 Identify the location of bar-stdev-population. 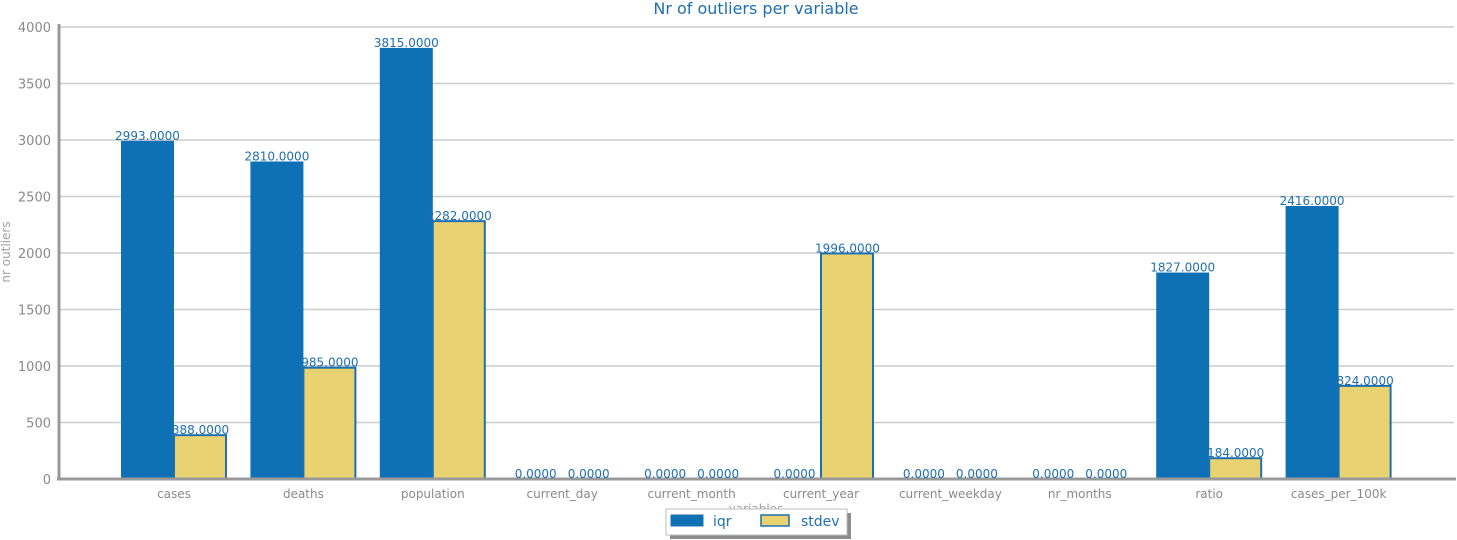
(458, 350).